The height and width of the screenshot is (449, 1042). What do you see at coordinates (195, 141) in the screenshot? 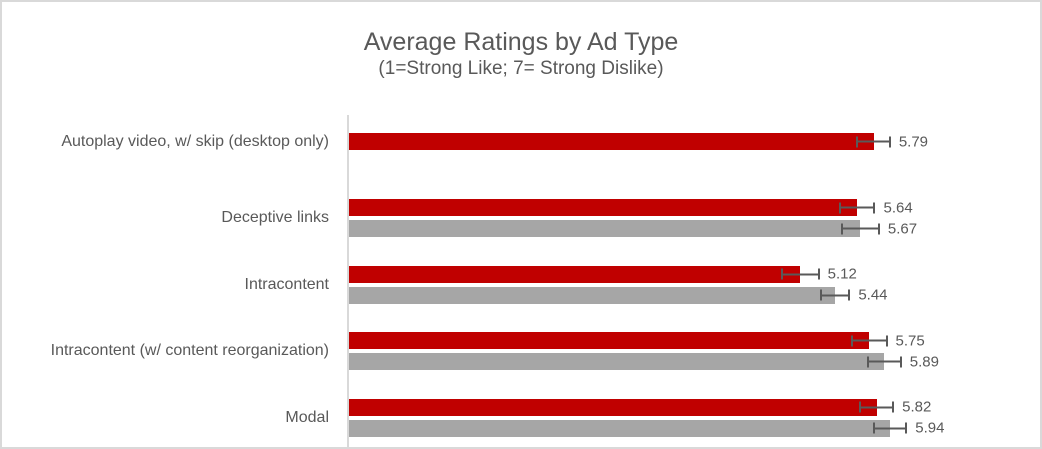
I see `category-label: Autoplay video, w/ skip (desktop only)` at bounding box center [195, 141].